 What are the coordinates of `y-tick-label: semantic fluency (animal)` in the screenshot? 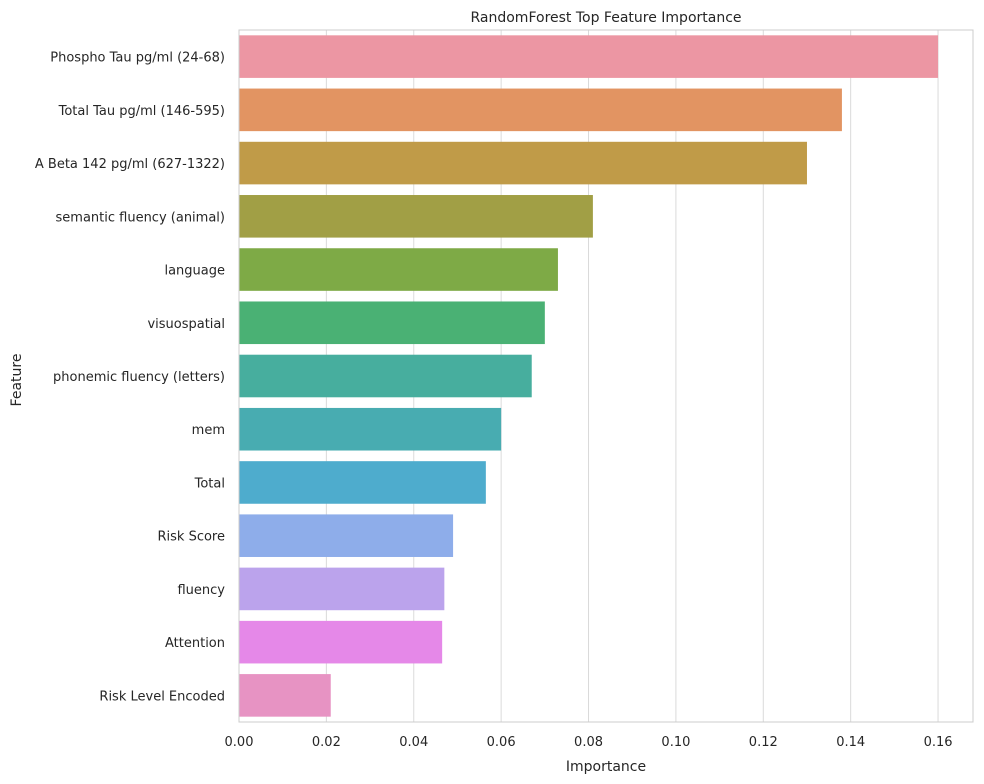 It's located at (140, 217).